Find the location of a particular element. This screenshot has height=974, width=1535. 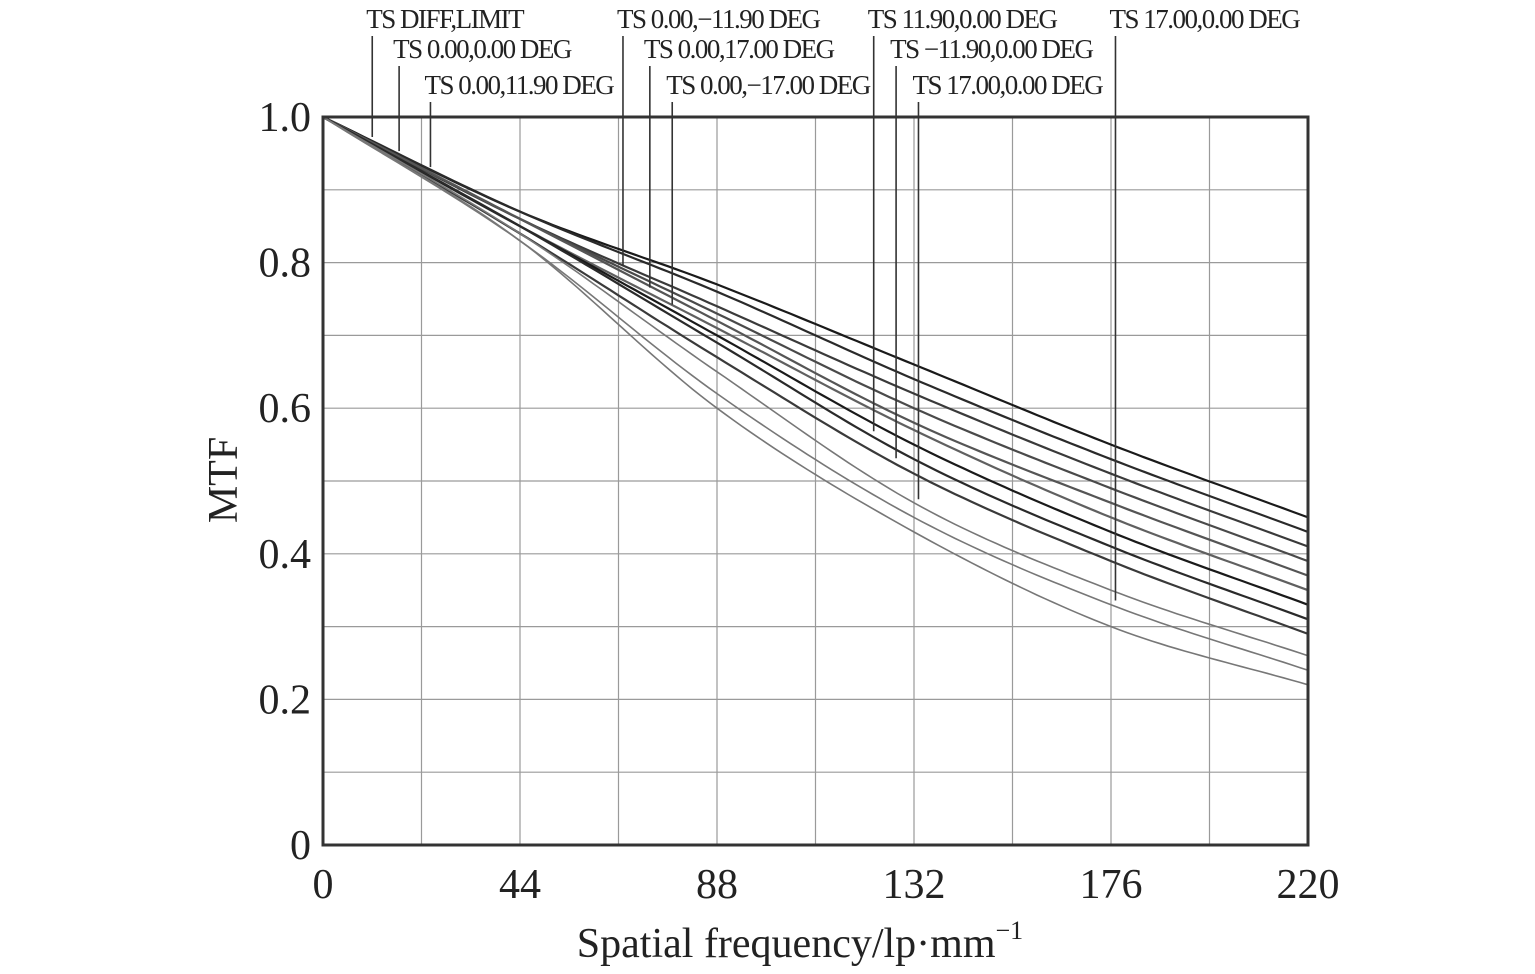

x-tick-label: 0 is located at coordinates (323, 885).